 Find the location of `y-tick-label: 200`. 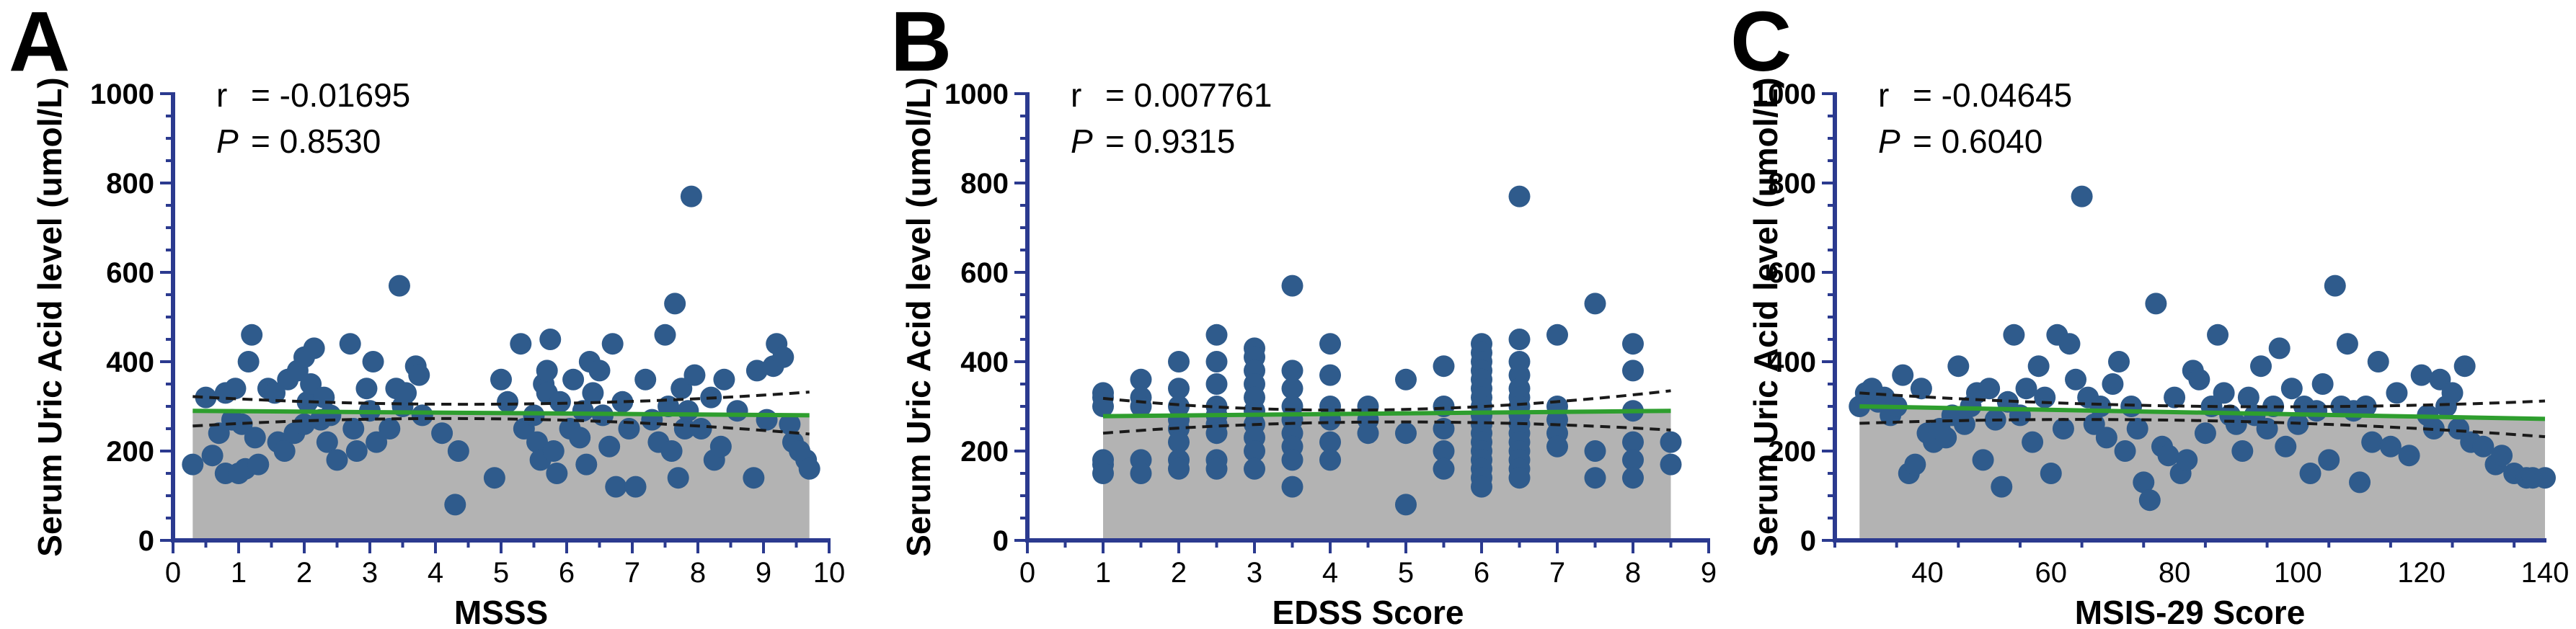

y-tick-label: 200 is located at coordinates (130, 452).